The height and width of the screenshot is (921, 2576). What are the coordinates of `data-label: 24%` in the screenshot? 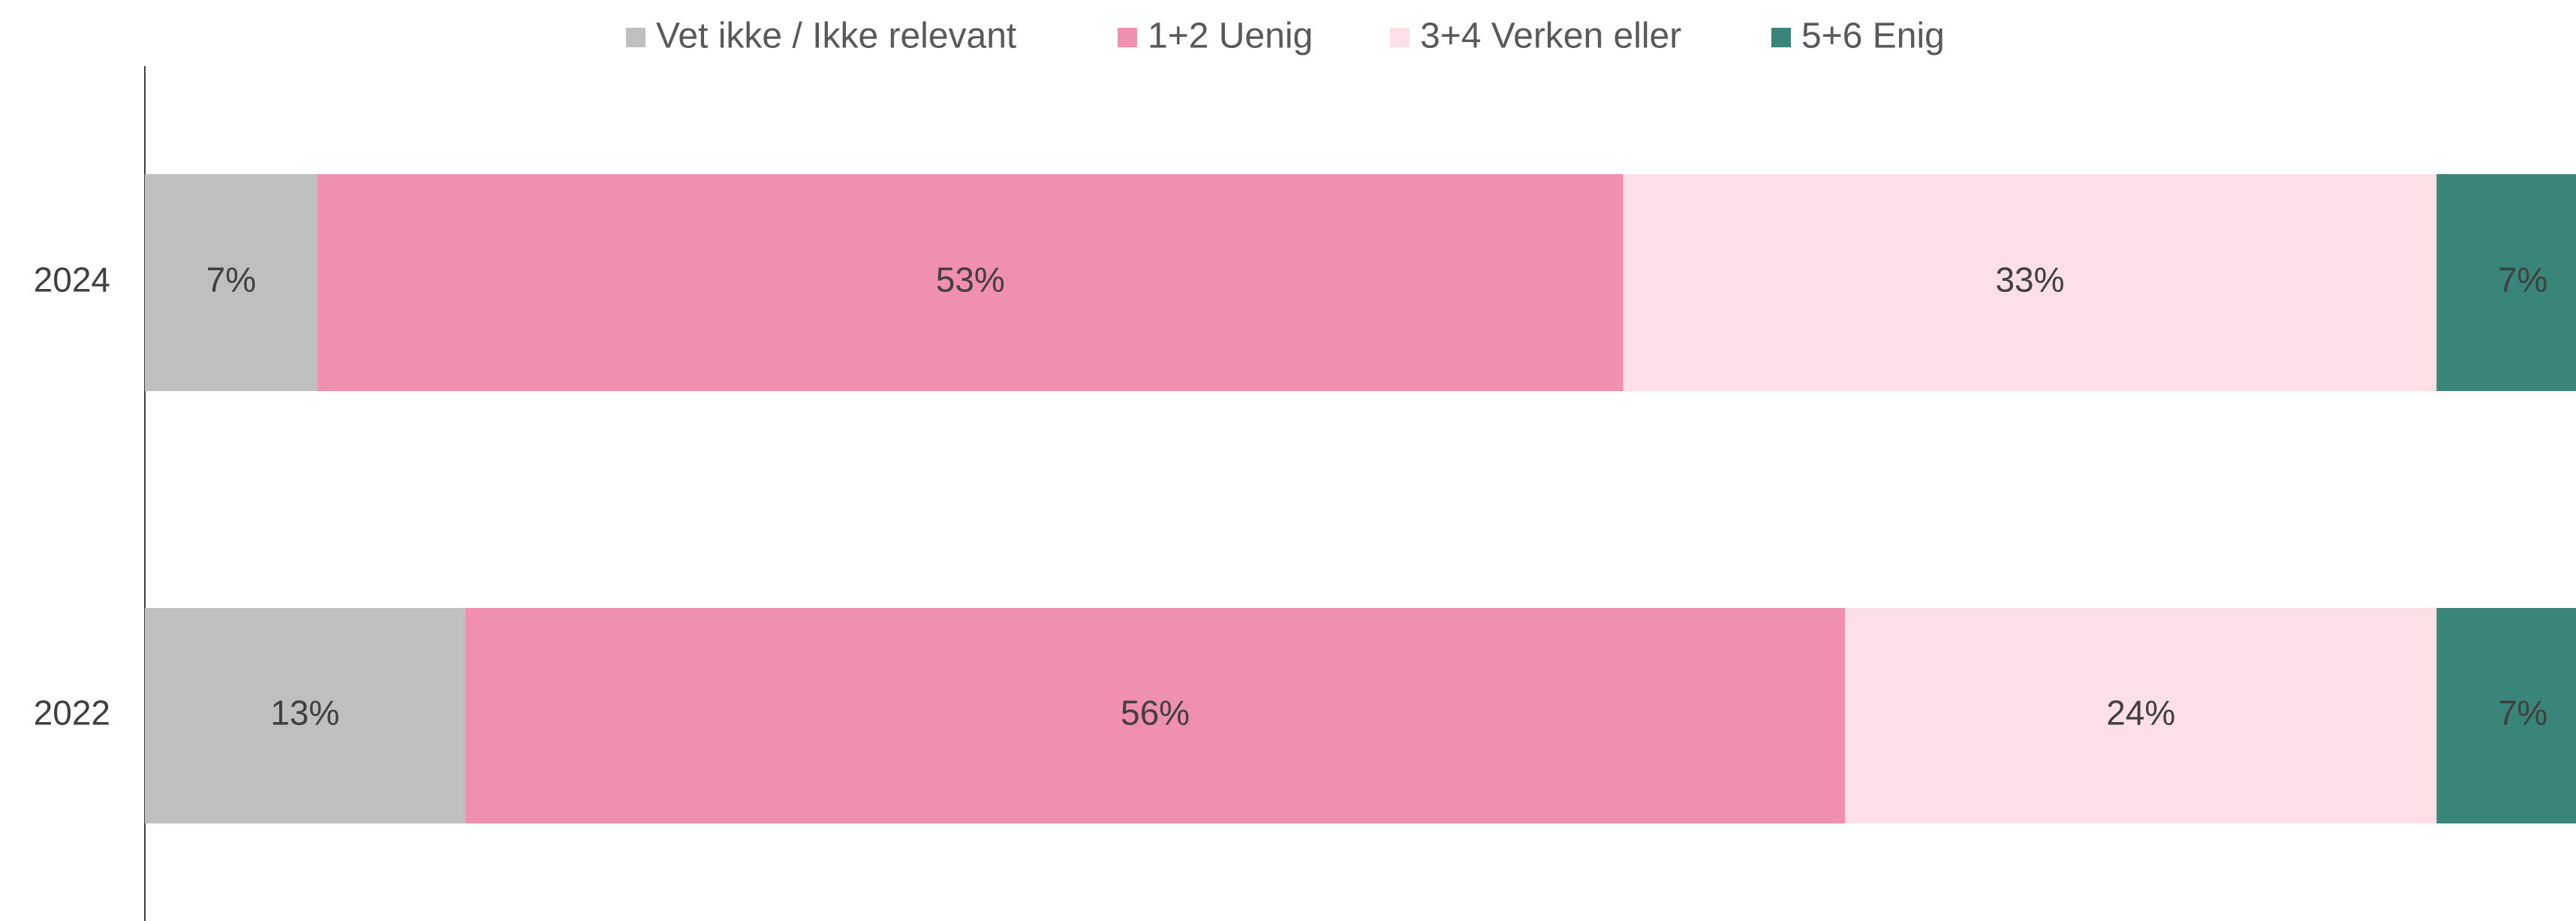 It's located at (2140, 713).